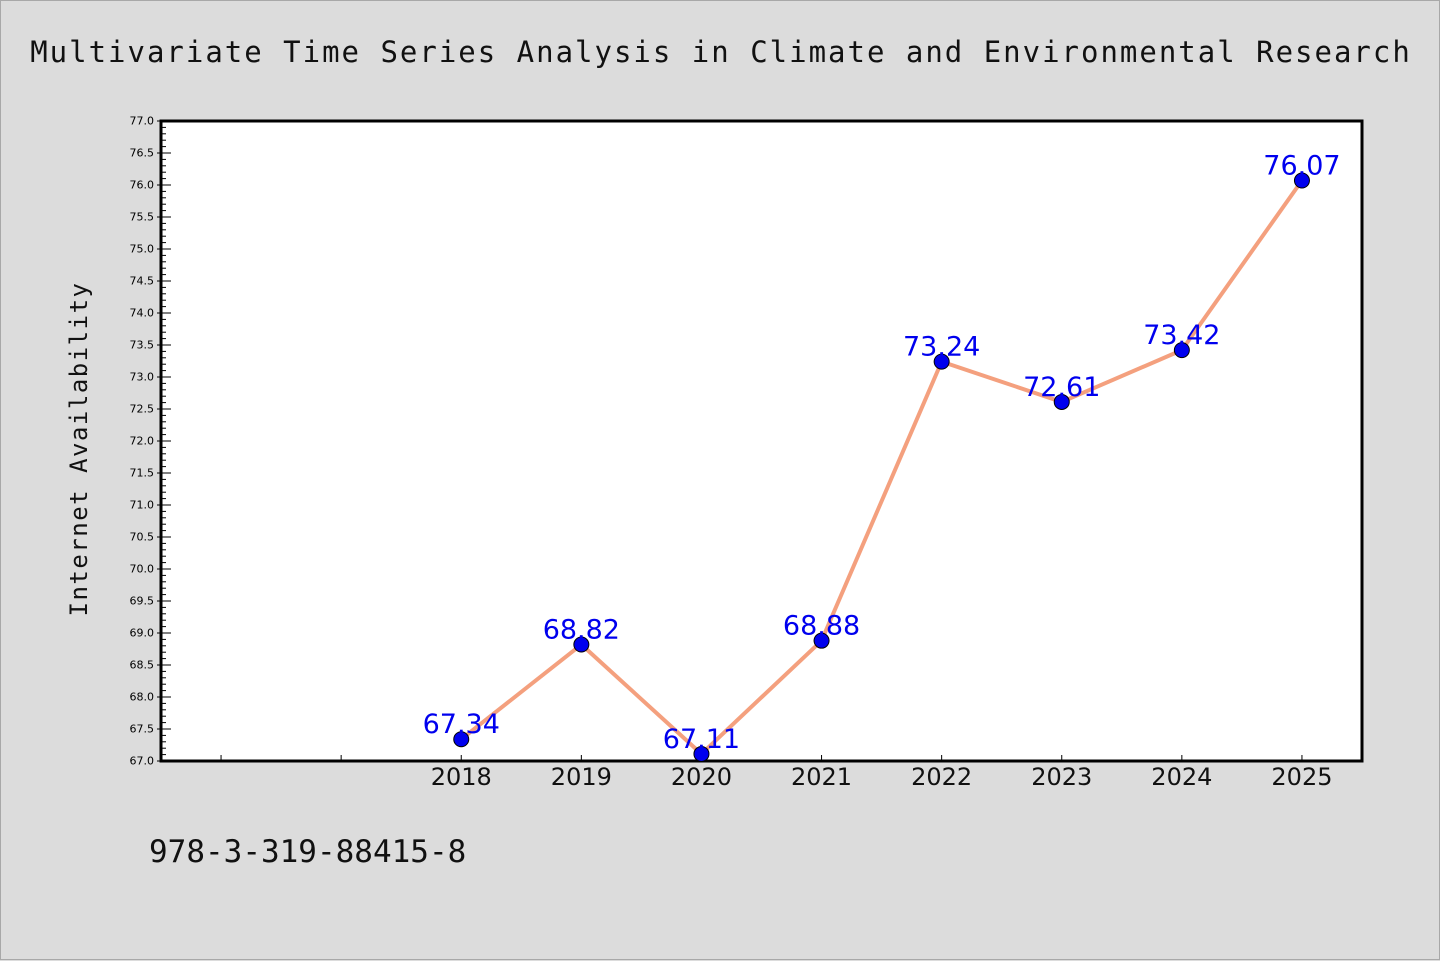 The width and height of the screenshot is (1440, 961). What do you see at coordinates (142, 377) in the screenshot?
I see `y-tick-label: 73.0` at bounding box center [142, 377].